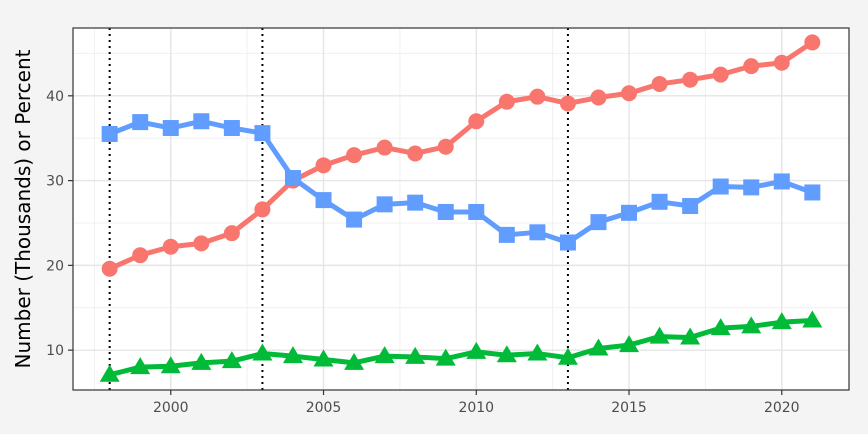 This screenshot has width=868, height=434. What do you see at coordinates (55, 266) in the screenshot?
I see `y-tick-label: 20` at bounding box center [55, 266].